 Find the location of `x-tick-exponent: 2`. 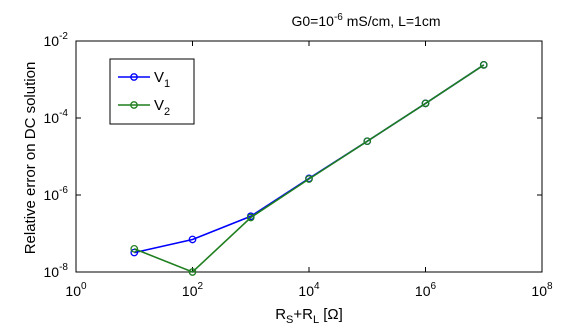

x-tick-exponent: 2 is located at coordinates (201, 286).